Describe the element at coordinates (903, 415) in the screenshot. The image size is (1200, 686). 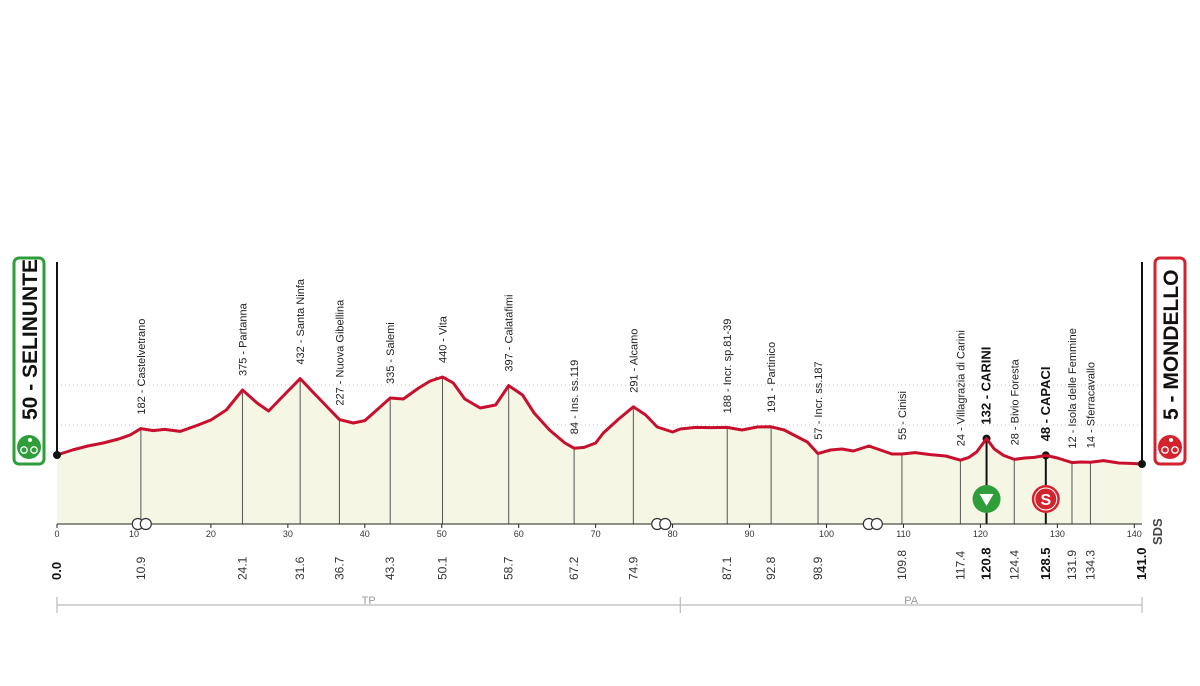
I see `waypoint-label-12: 55 - Cinisi` at that location.